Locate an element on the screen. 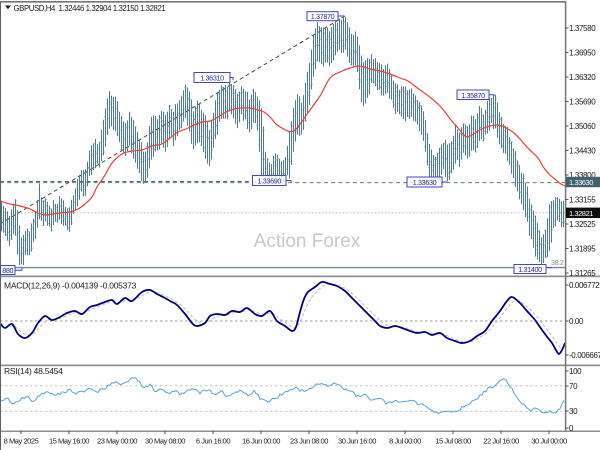  svg-text: 1.36320 is located at coordinates (582, 77).